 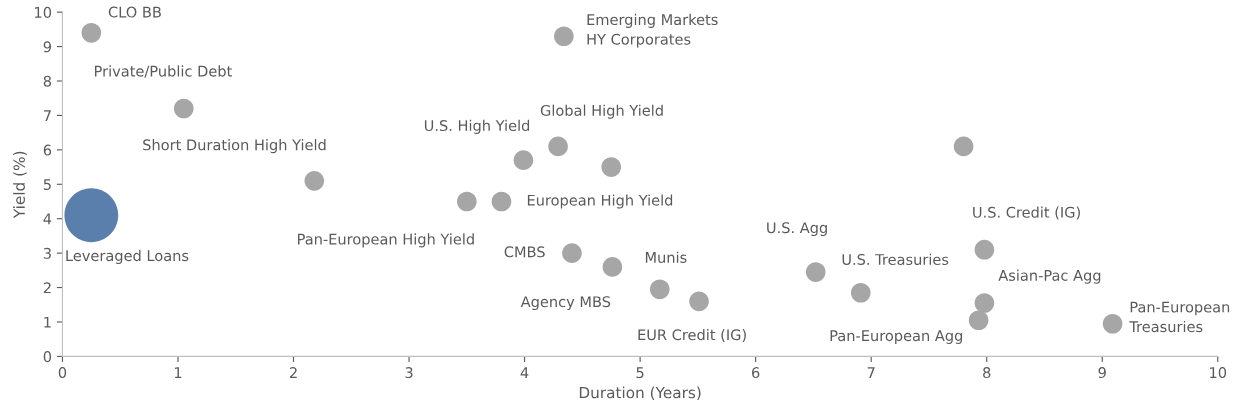 What do you see at coordinates (987, 373) in the screenshot?
I see `x-tick-label: 8` at bounding box center [987, 373].